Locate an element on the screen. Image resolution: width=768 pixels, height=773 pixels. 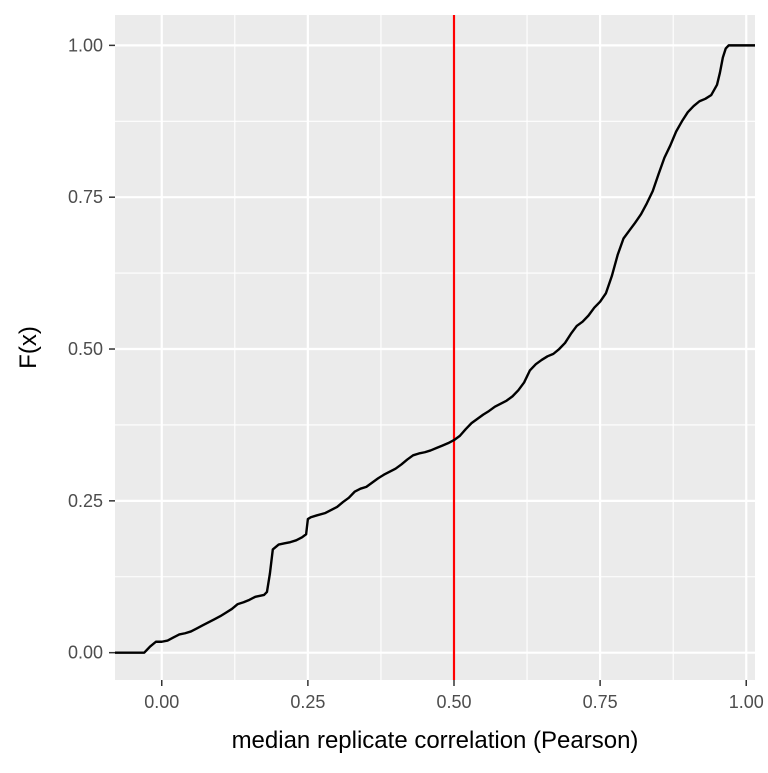
x-tick-label: 0.00 is located at coordinates (161, 702).